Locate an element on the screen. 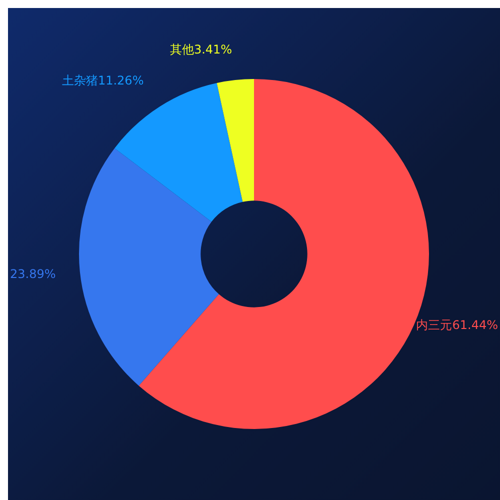  data-label: 11.26% is located at coordinates (121, 80).